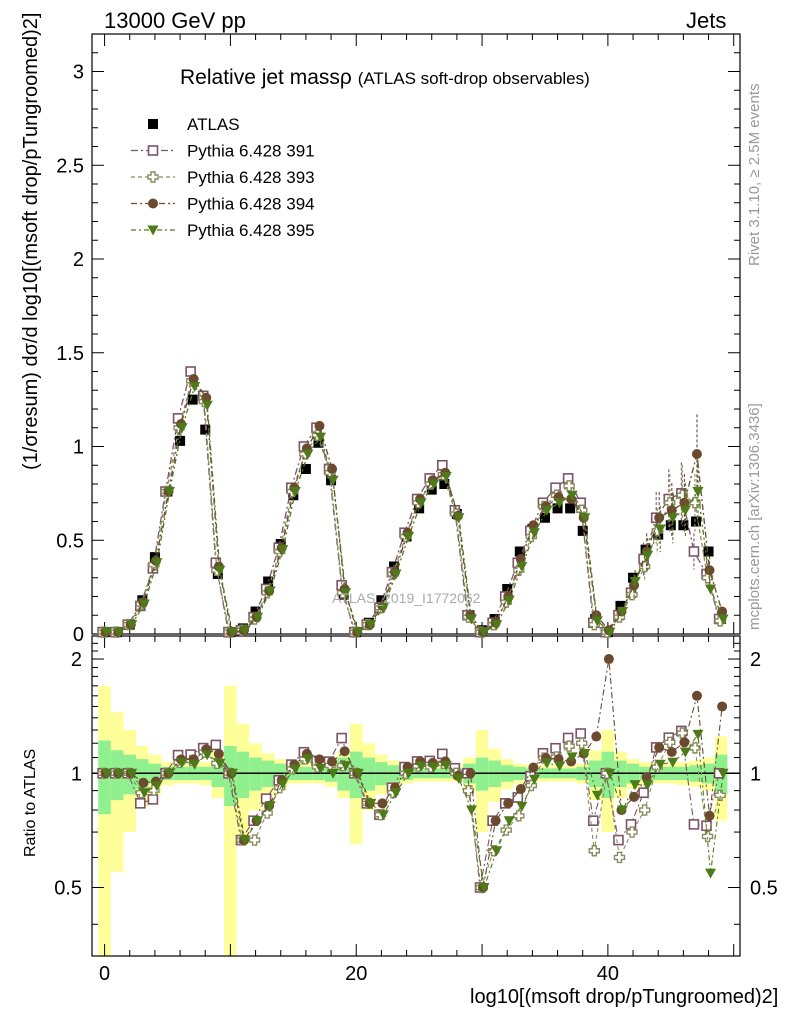  I want to click on legend-marker-atlas, so click(153, 124).